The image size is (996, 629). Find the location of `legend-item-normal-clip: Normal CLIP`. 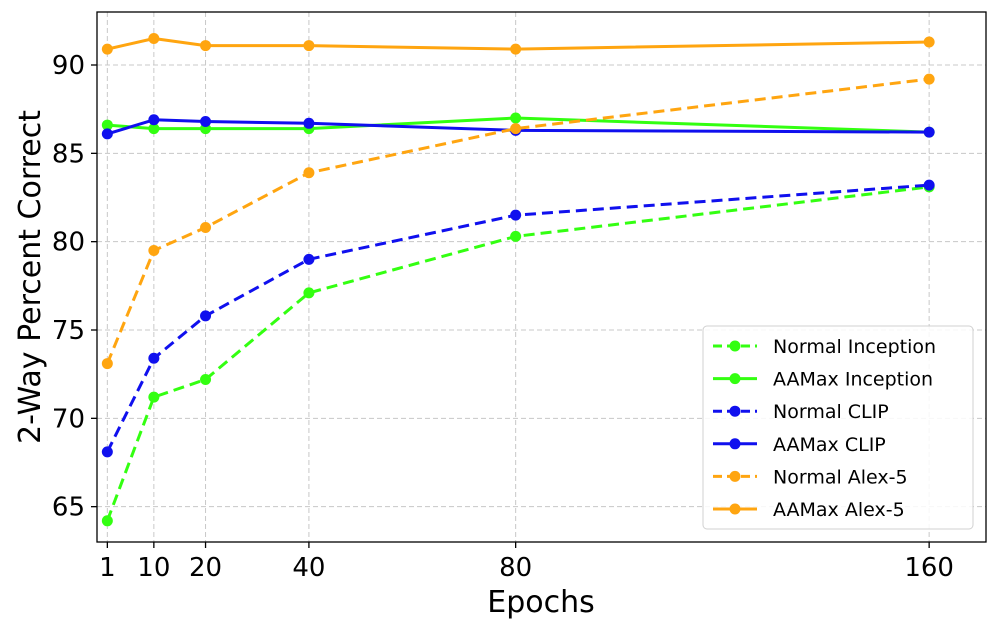

legend-item-normal-clip: Normal CLIP is located at coordinates (801, 412).